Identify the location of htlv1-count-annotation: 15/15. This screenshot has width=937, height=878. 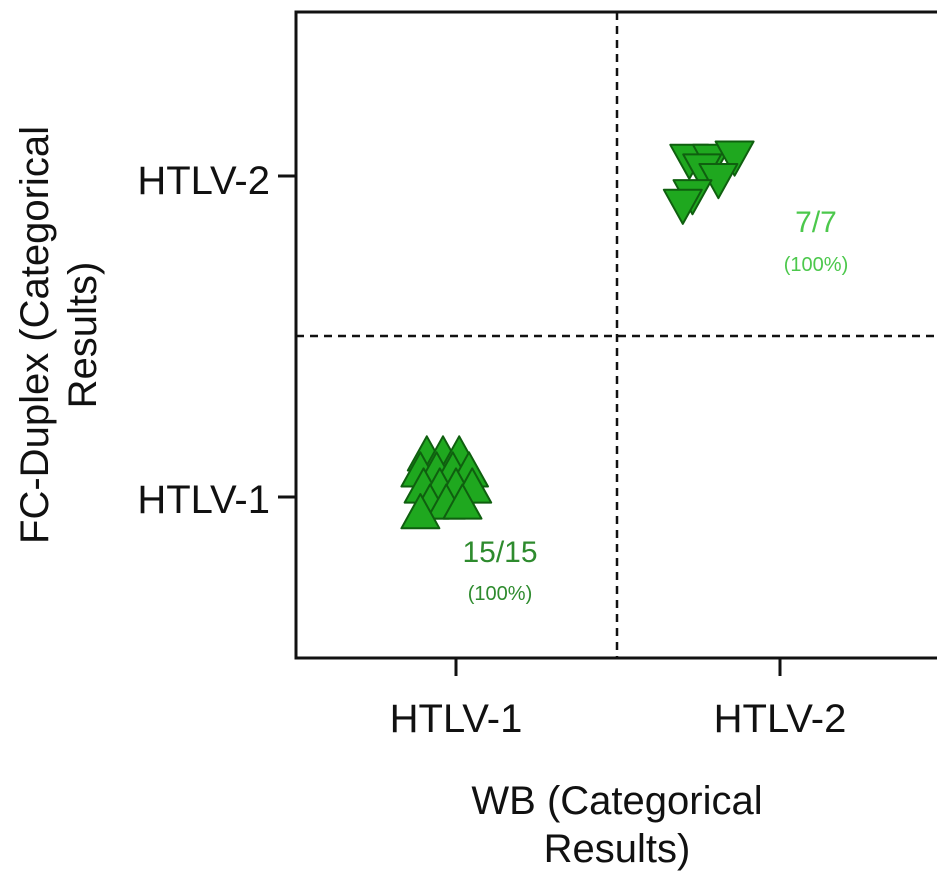
(499, 552).